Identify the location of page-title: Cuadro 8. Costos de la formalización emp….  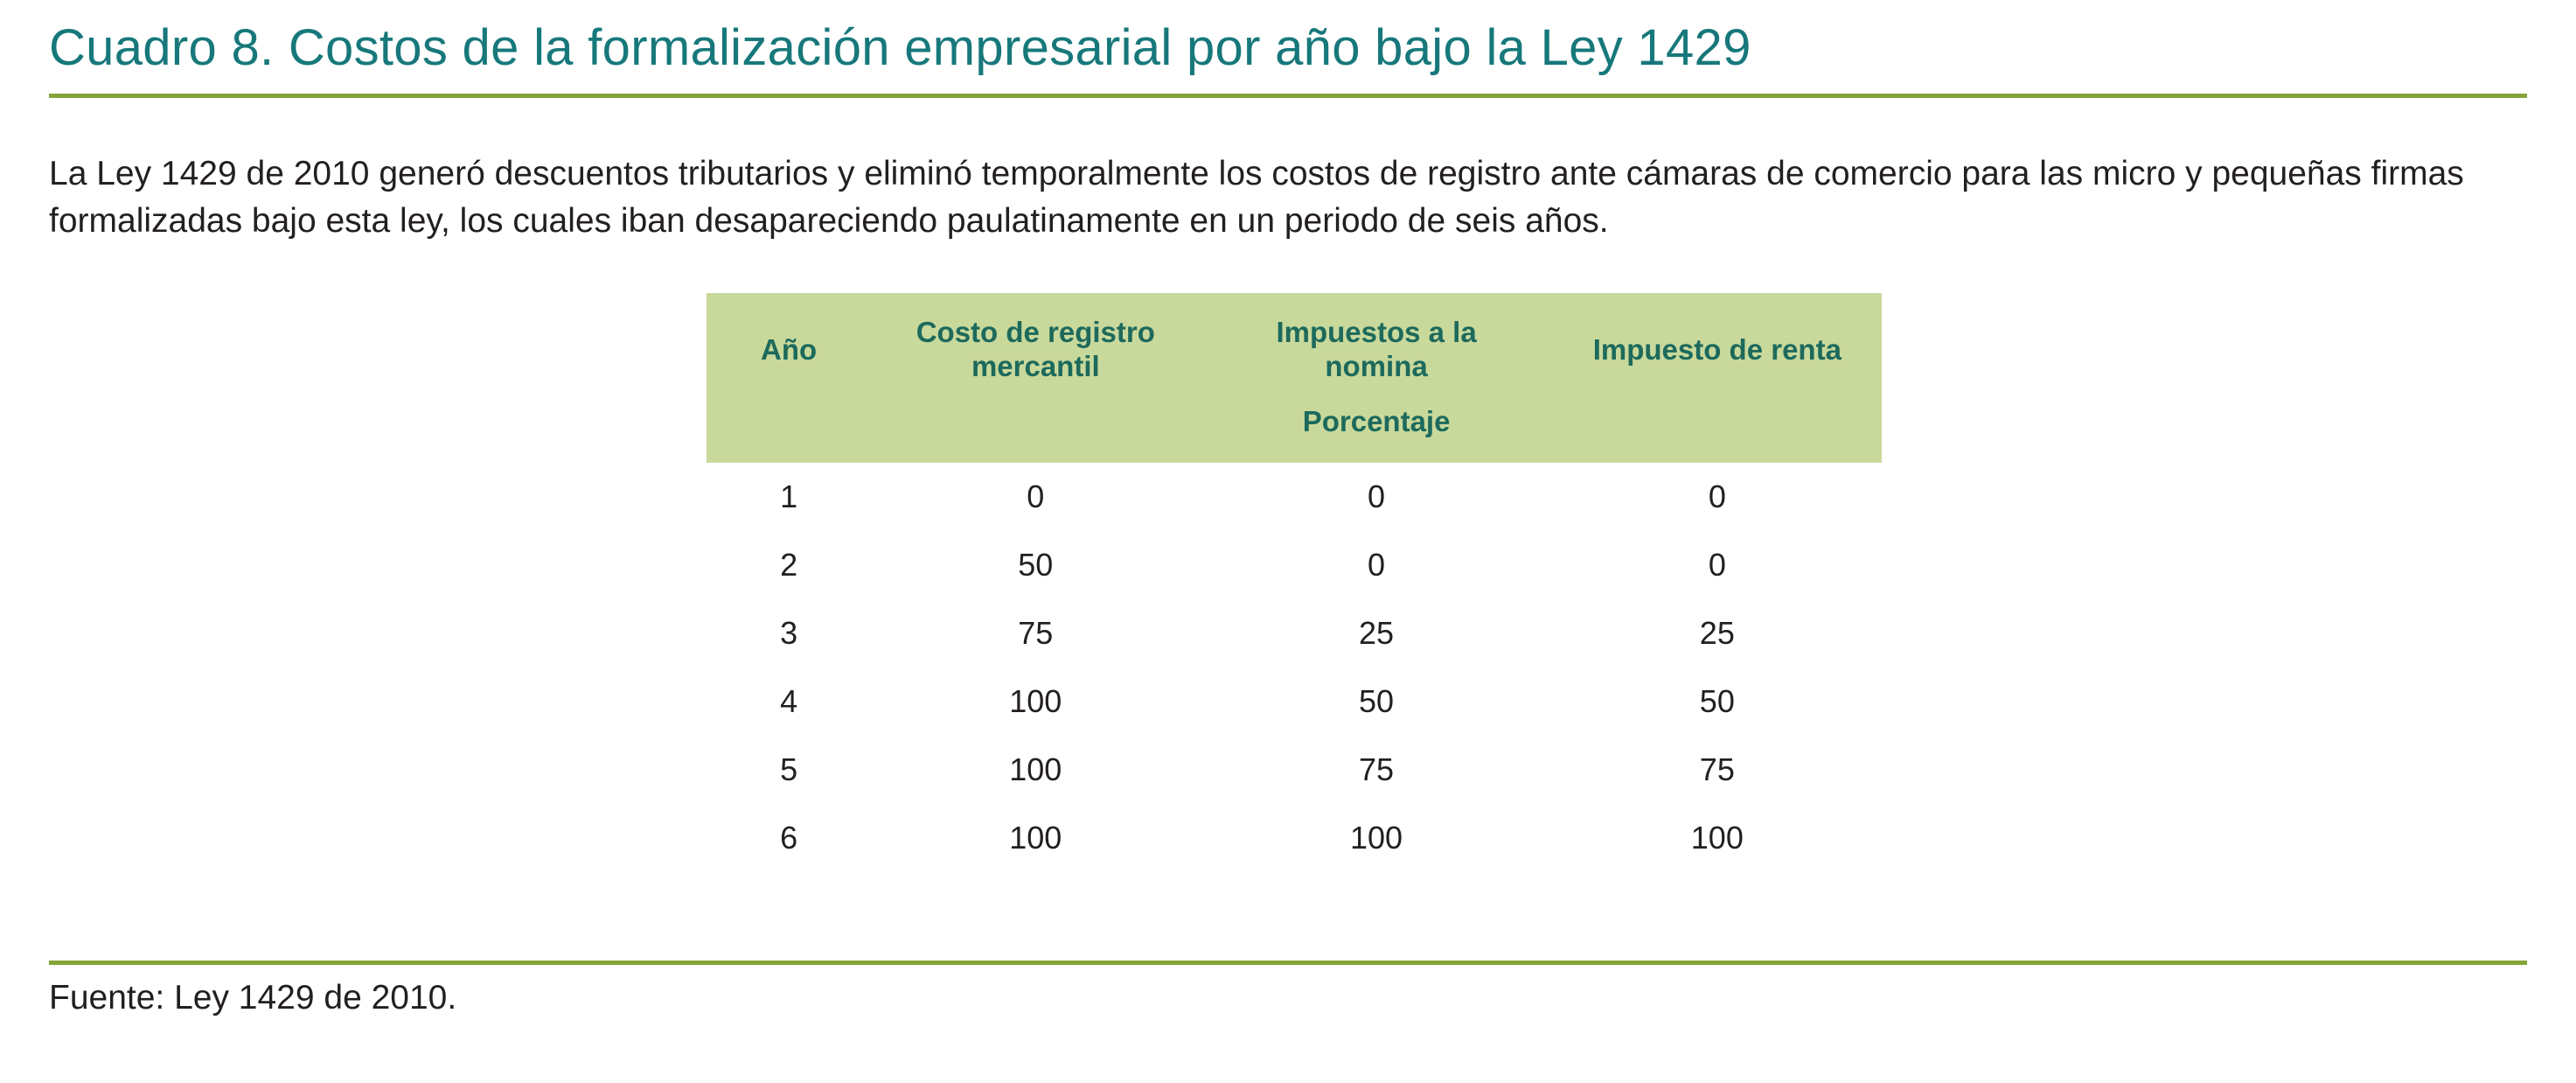
(900, 48).